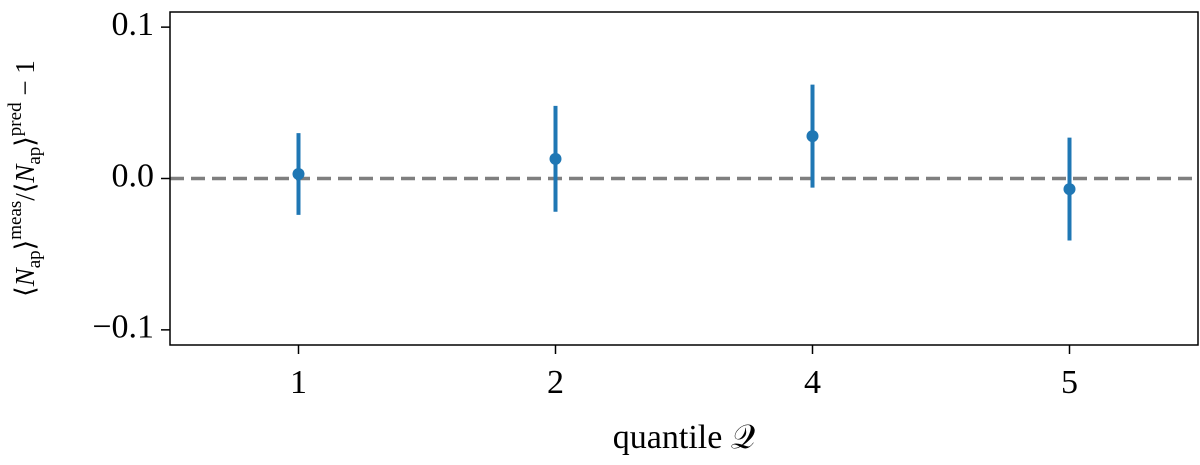 The image size is (1200, 465). What do you see at coordinates (123, 327) in the screenshot?
I see `y-tick-label: −0.1` at bounding box center [123, 327].